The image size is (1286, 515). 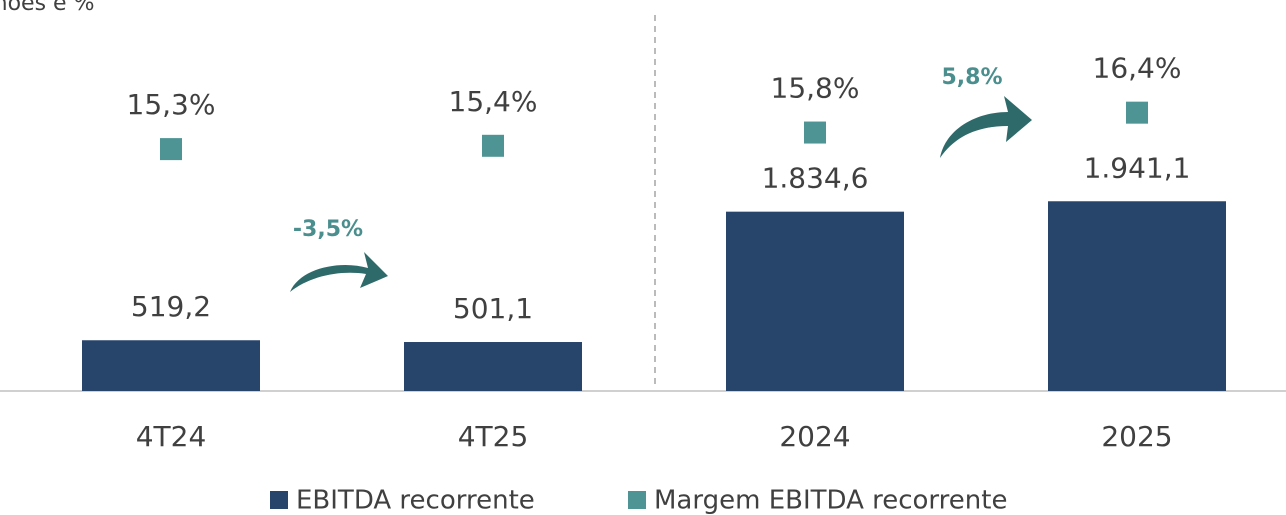 I want to click on legend-label: EBITDA recorrente, so click(x=415, y=500).